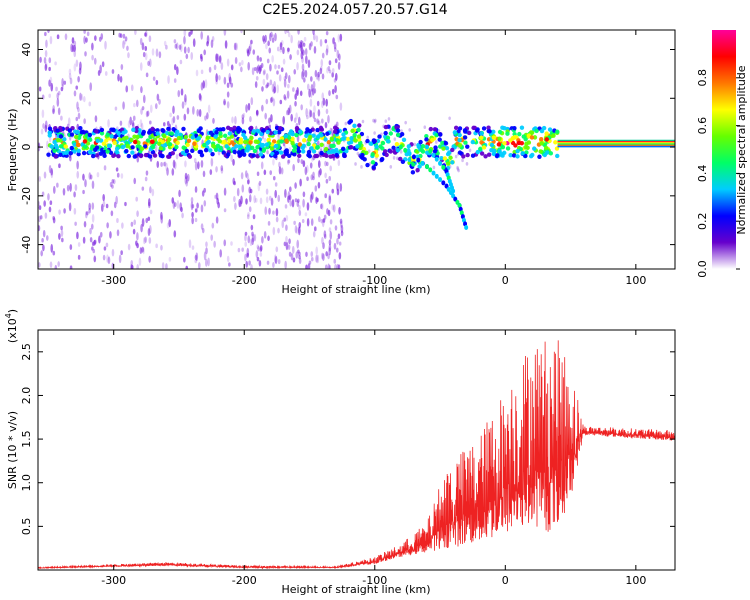 The height and width of the screenshot is (600, 750). I want to click on colorbar-label: Normalized spectral amplitude, so click(741, 149).